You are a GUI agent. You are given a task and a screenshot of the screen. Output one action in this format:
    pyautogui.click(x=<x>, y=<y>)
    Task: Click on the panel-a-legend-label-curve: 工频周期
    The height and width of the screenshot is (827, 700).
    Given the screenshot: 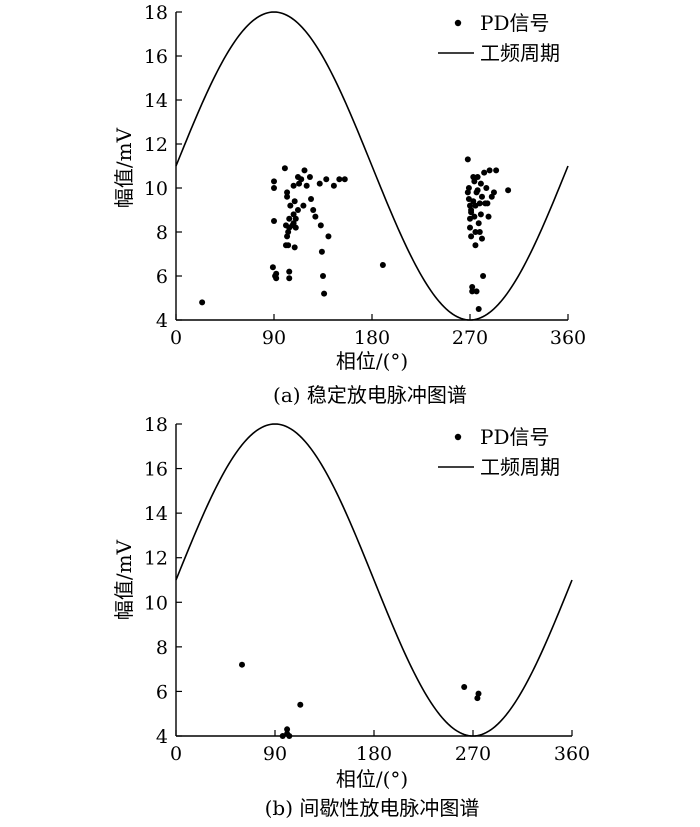 What is the action you would take?
    pyautogui.click(x=520, y=53)
    